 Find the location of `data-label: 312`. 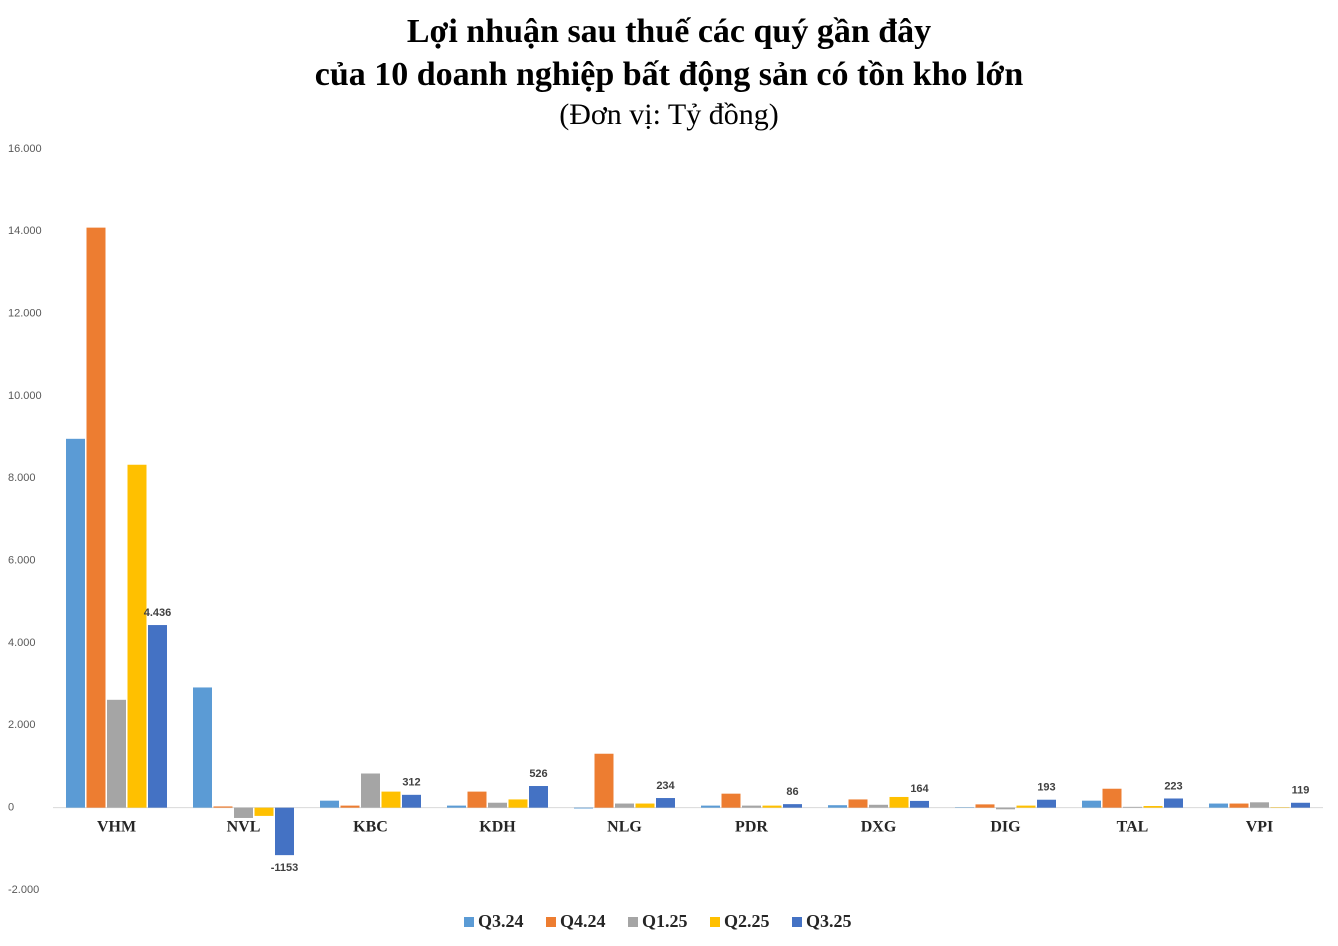

data-label: 312 is located at coordinates (411, 783).